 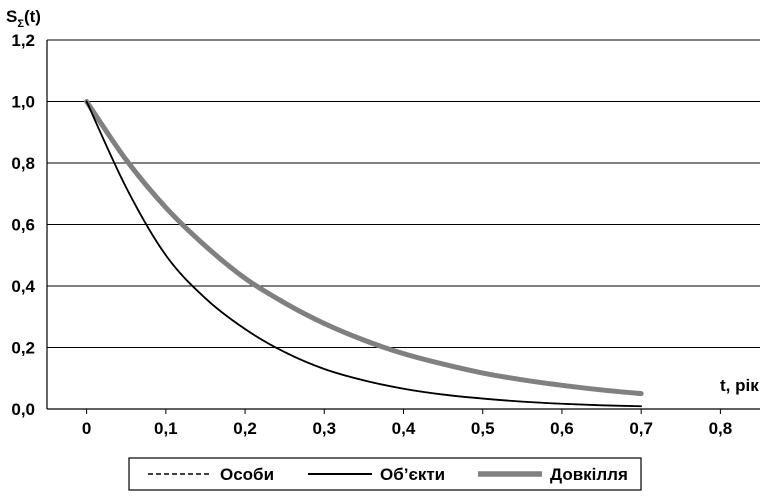 What do you see at coordinates (483, 428) in the screenshot?
I see `x-tick-label: 0,5` at bounding box center [483, 428].